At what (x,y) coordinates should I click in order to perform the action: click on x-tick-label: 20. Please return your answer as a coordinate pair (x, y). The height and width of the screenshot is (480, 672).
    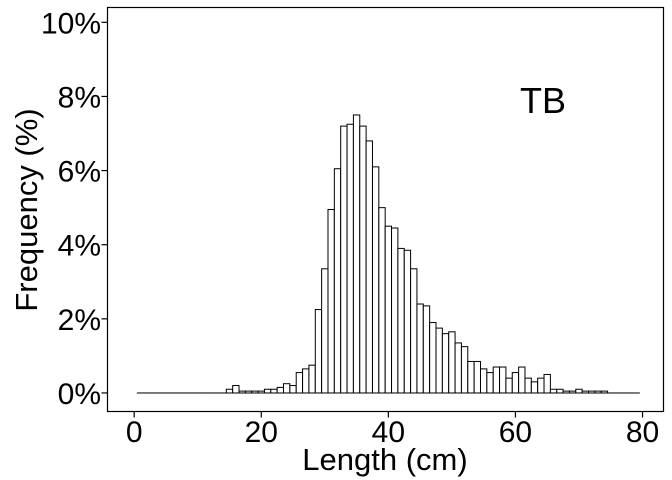
    Looking at the image, I should click on (261, 432).